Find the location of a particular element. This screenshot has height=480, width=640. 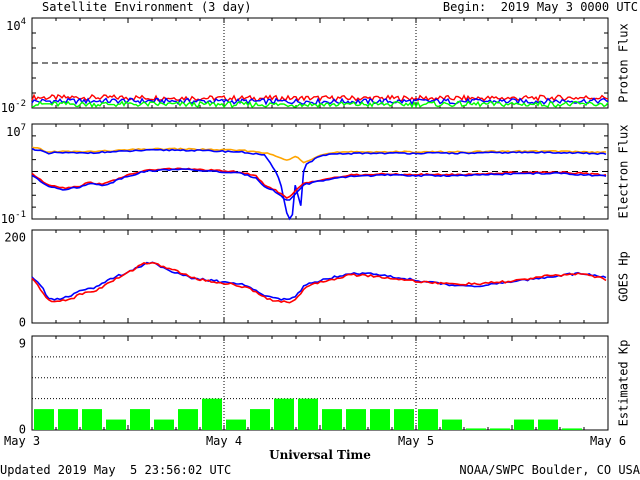

electron-flux-series-blue is located at coordinates (319, 184).